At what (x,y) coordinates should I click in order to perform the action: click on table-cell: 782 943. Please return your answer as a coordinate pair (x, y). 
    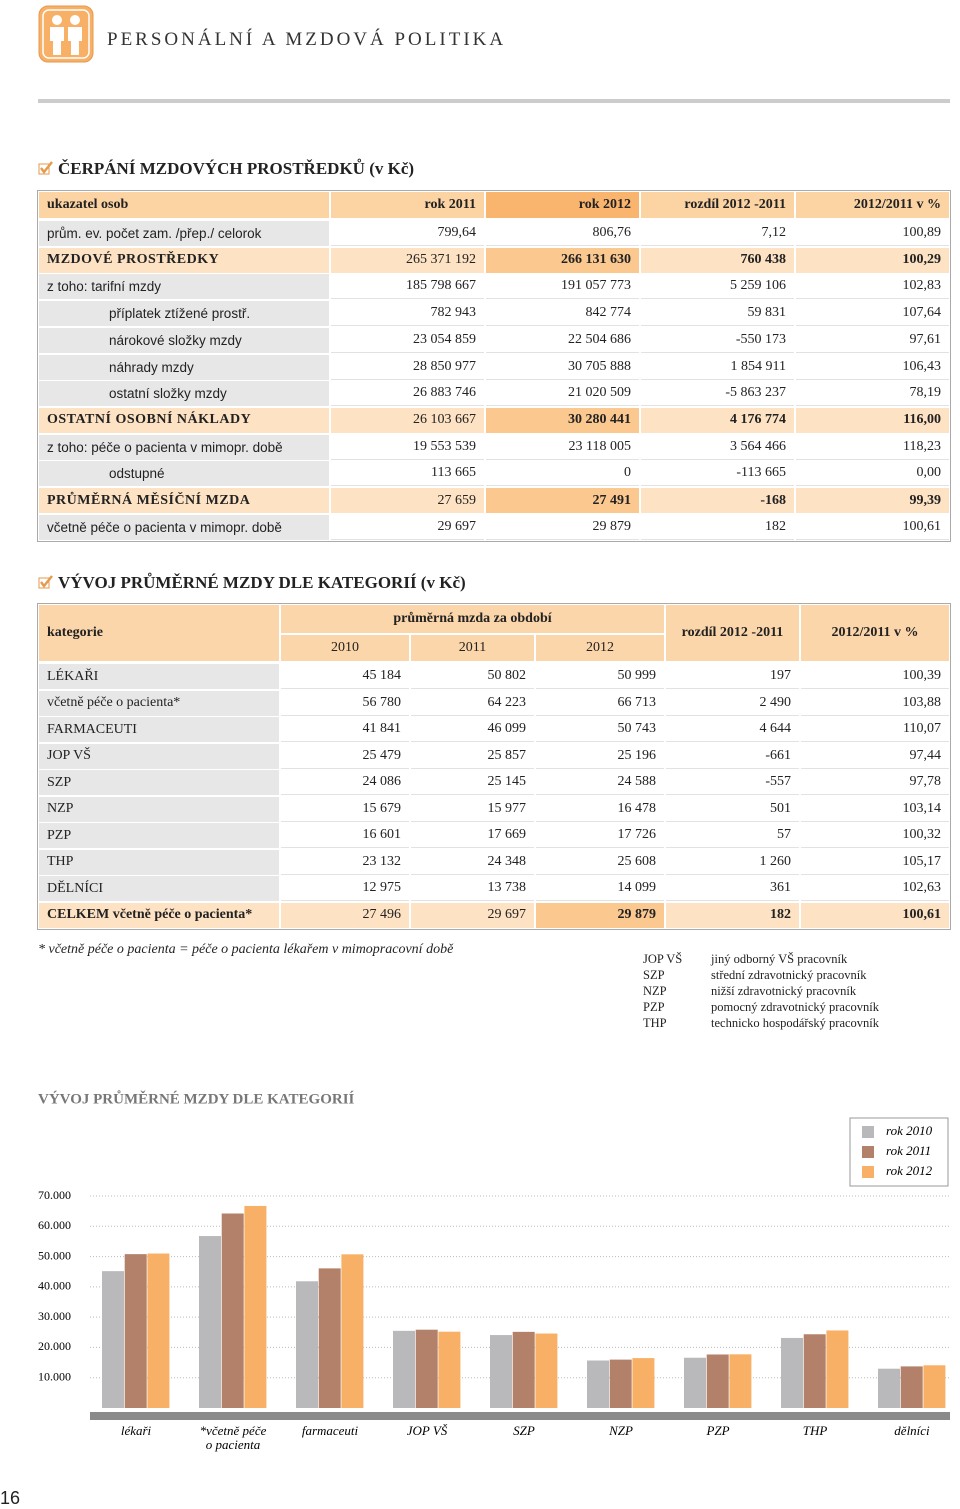
    Looking at the image, I should click on (407, 314).